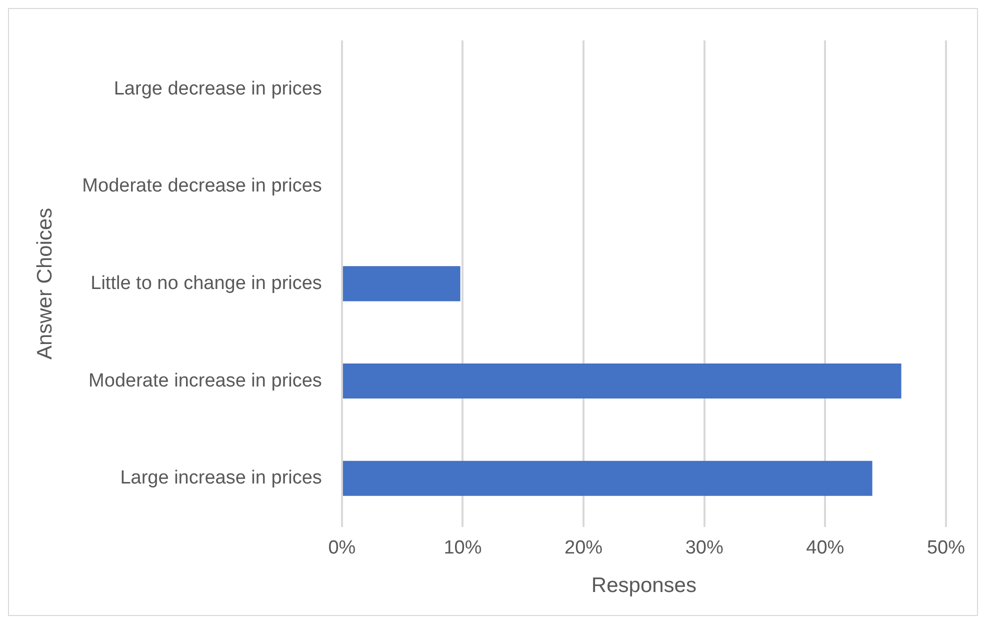  What do you see at coordinates (221, 478) in the screenshot?
I see `y-tick-label: Large increase in prices` at bounding box center [221, 478].